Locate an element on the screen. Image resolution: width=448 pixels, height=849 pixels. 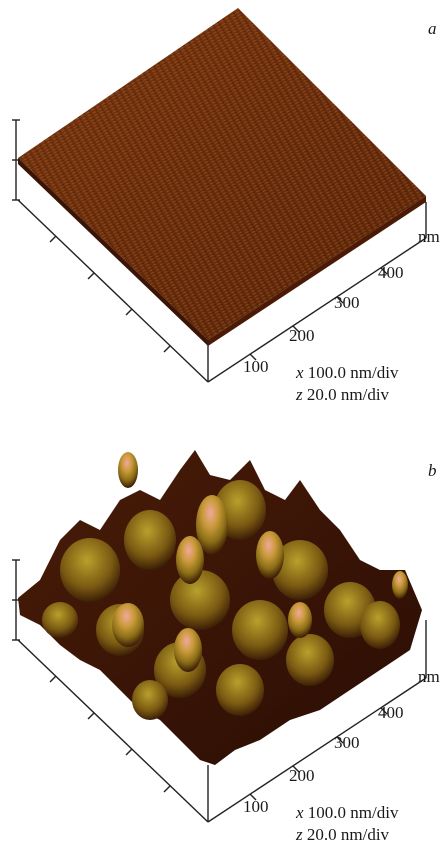
tick-label-100-a: 100 is located at coordinates (256, 366).